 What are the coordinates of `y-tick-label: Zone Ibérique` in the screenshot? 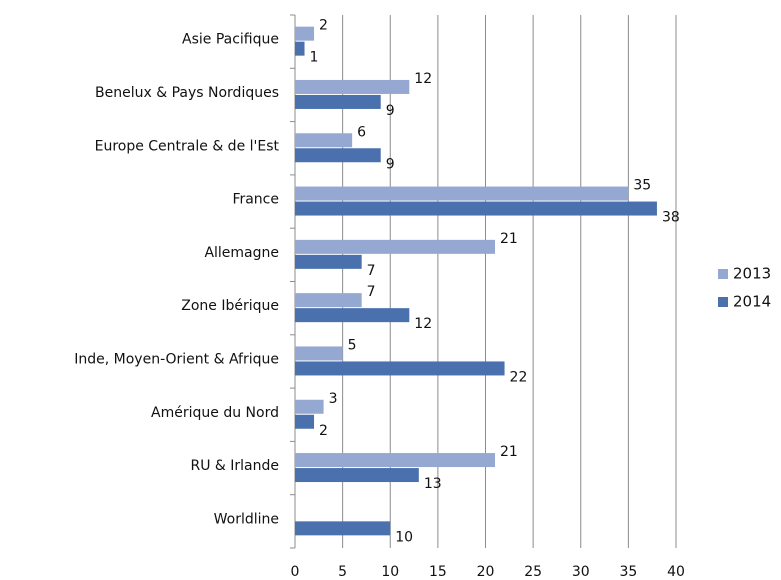 It's located at (230, 306).